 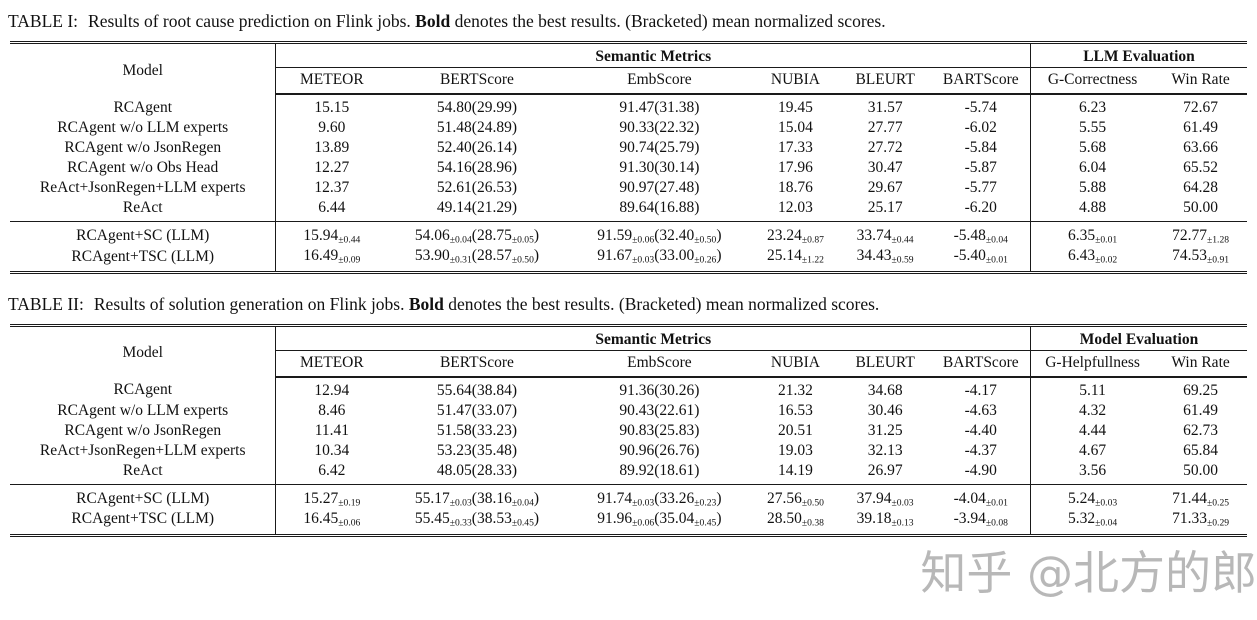 I want to click on zhihu-watermark: 知乎 @北方的郎, so click(x=1088, y=573).